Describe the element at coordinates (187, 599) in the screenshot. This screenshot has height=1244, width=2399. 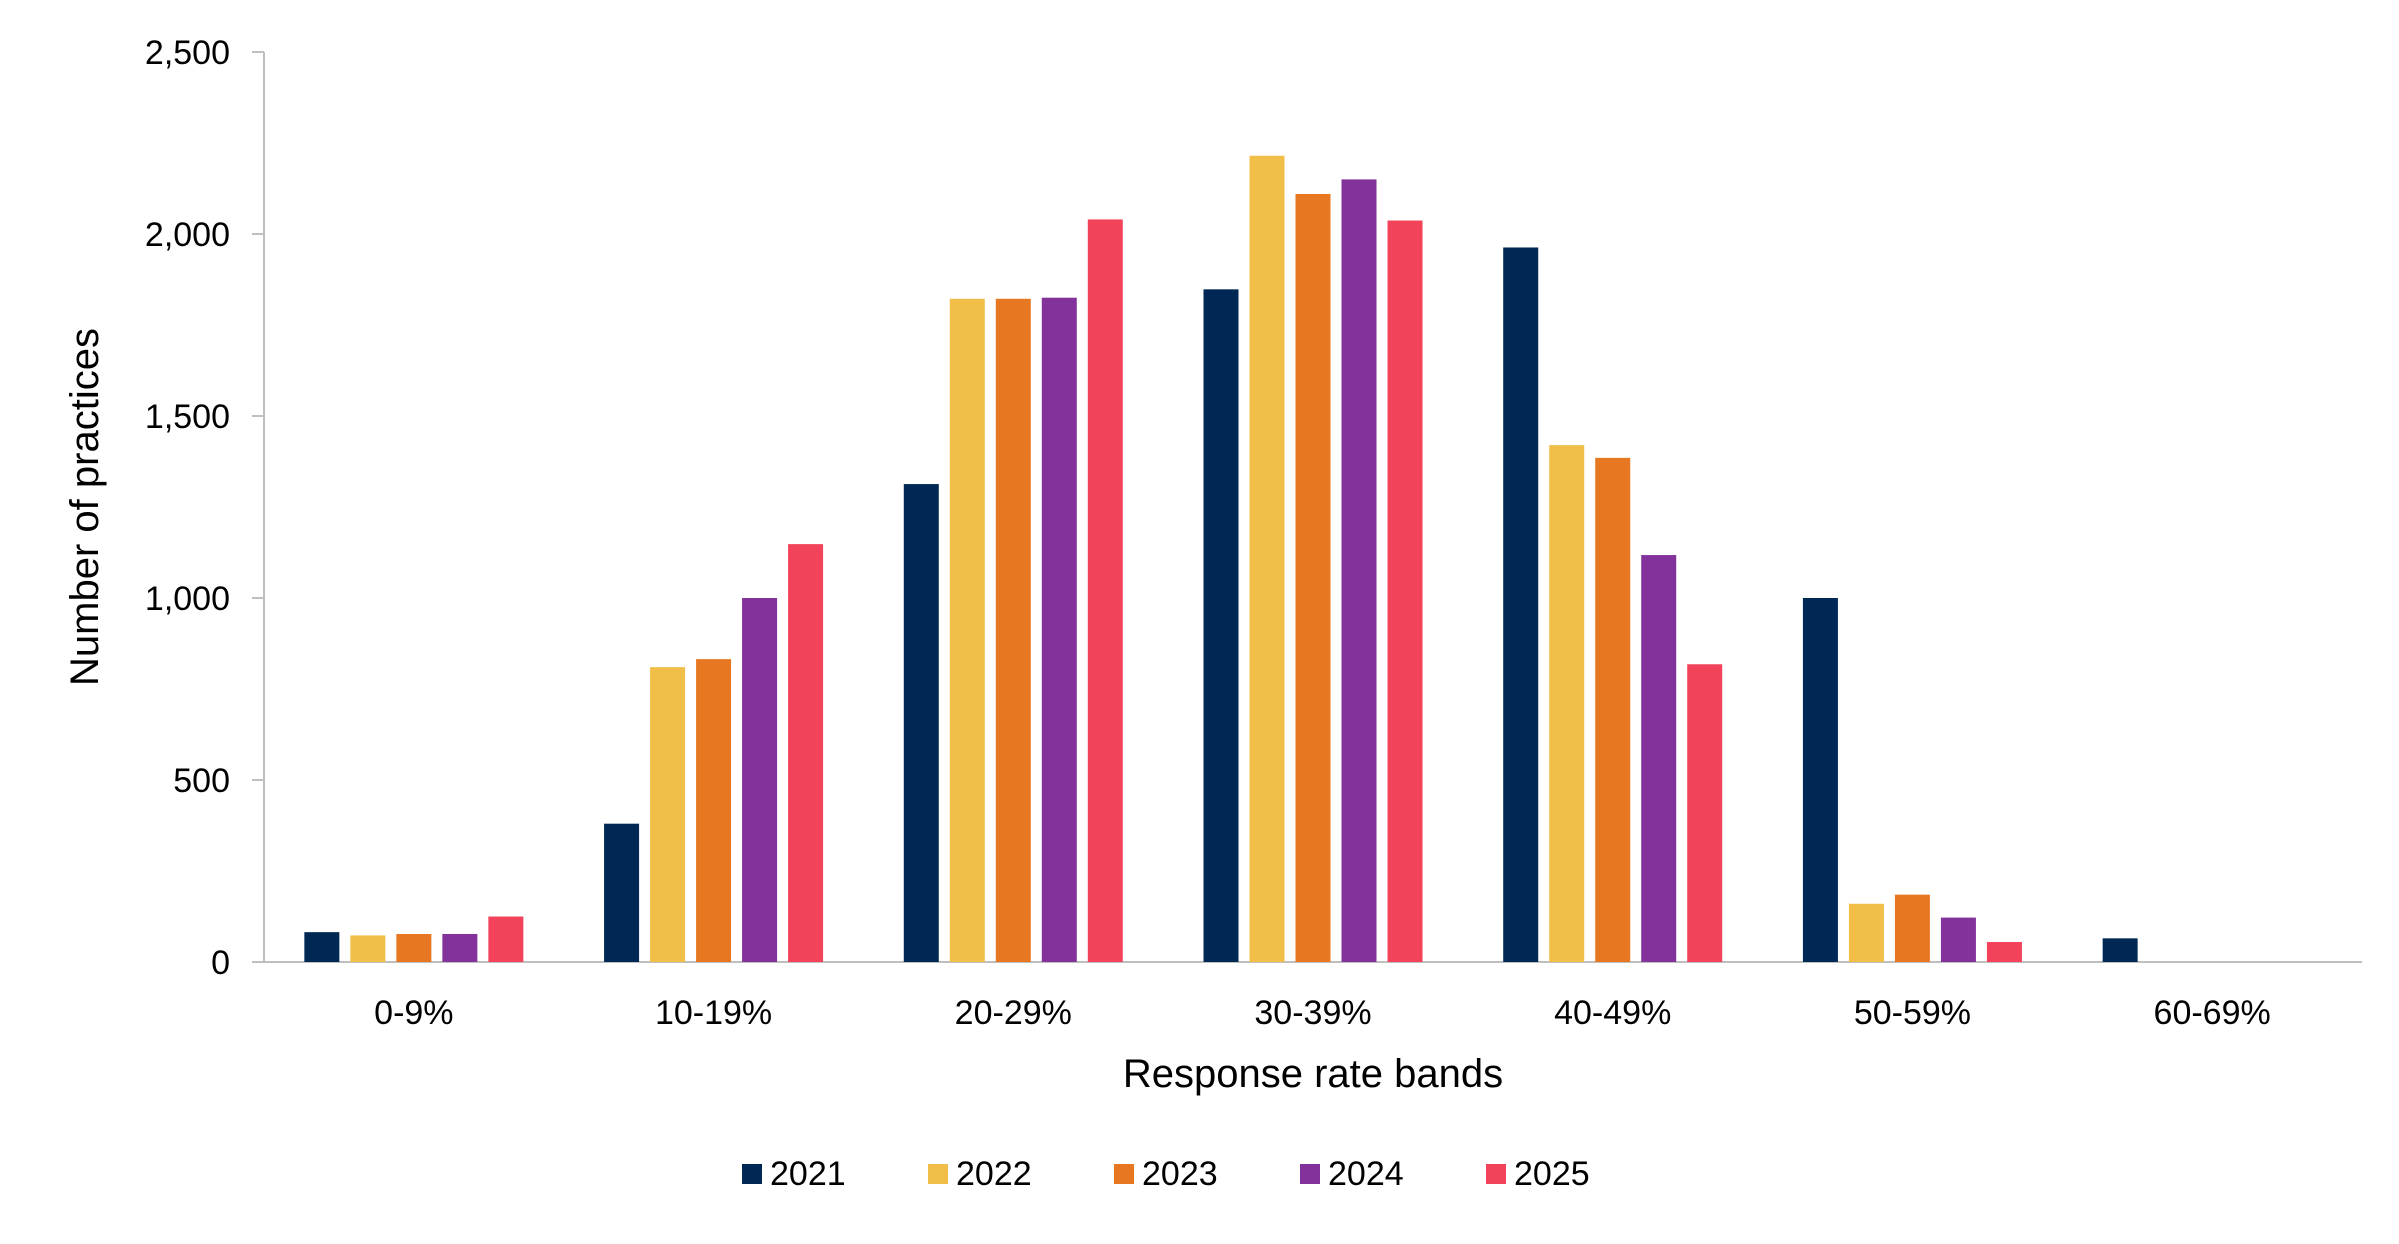
I see `y-tick-label: 1,000` at that location.